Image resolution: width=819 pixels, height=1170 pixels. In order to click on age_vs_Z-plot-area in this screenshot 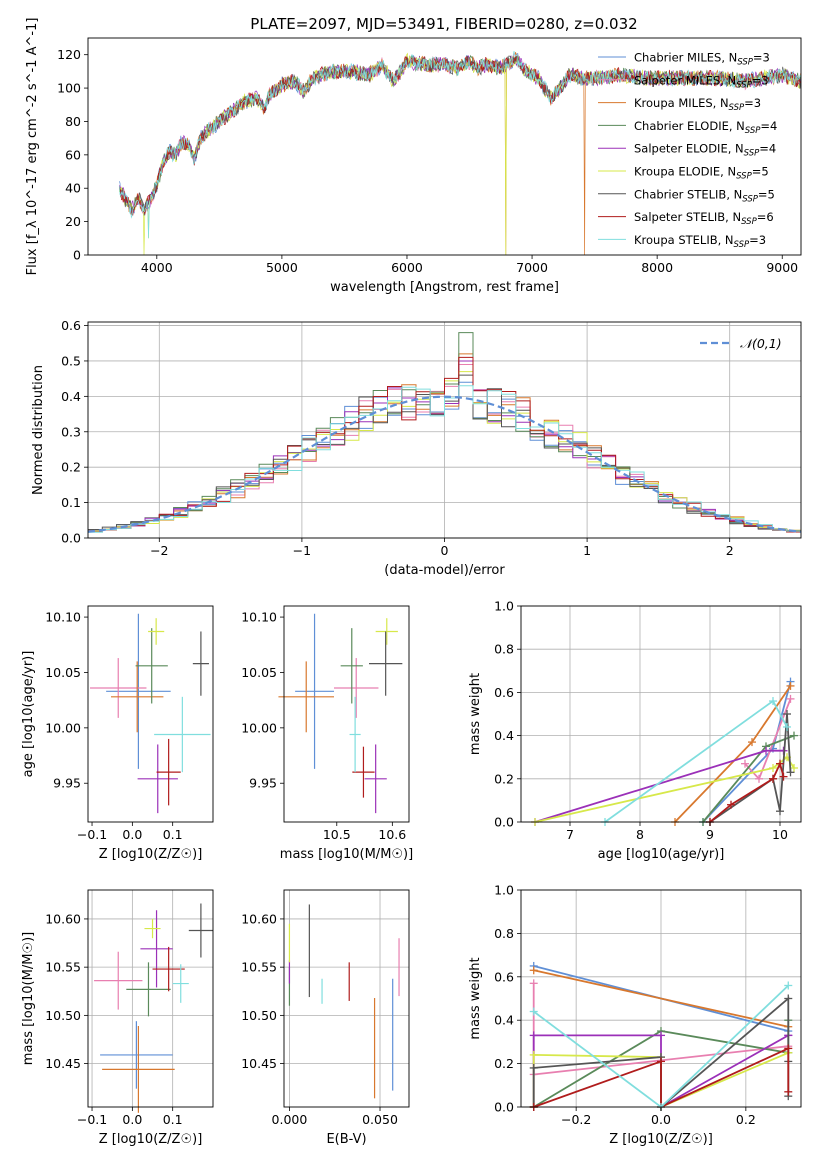, I will do `click(150, 713)`.